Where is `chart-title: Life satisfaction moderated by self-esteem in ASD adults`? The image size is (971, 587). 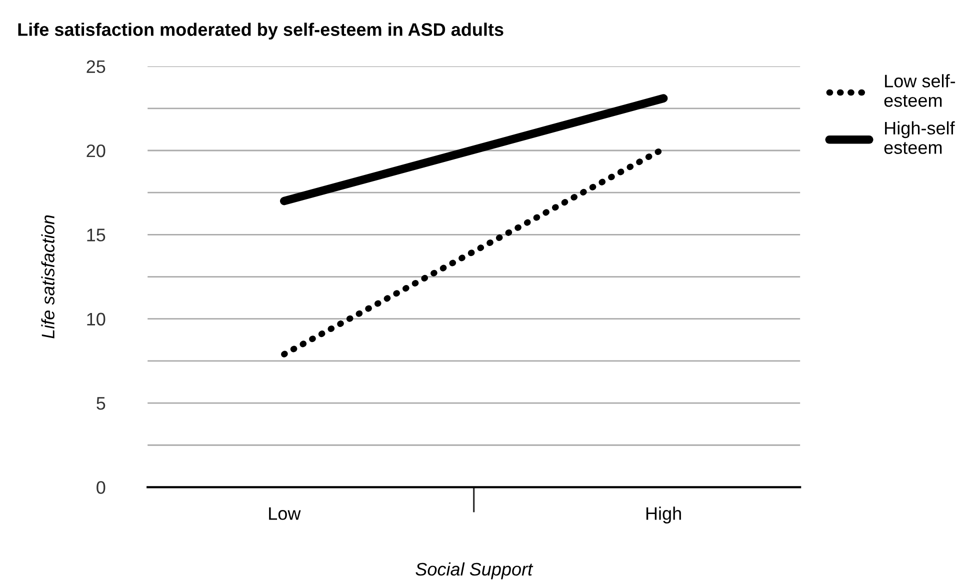
chart-title: Life satisfaction moderated by self-esteem in ASD adults is located at coordinates (261, 31).